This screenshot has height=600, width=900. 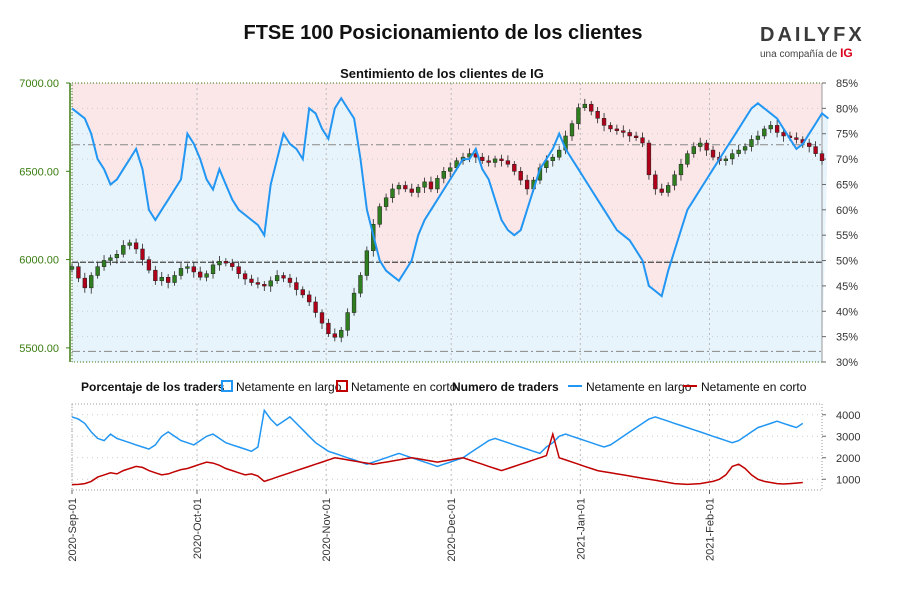 What do you see at coordinates (289, 387) in the screenshot?
I see `legend-pct-long-label: Netamente en largo` at bounding box center [289, 387].